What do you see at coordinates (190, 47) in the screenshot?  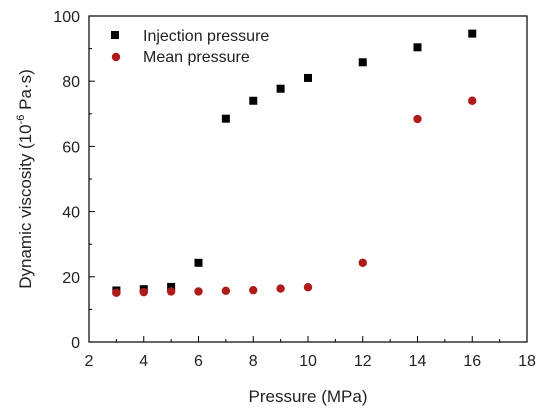 I see `legend: Injection pressure Mean pressure` at bounding box center [190, 47].